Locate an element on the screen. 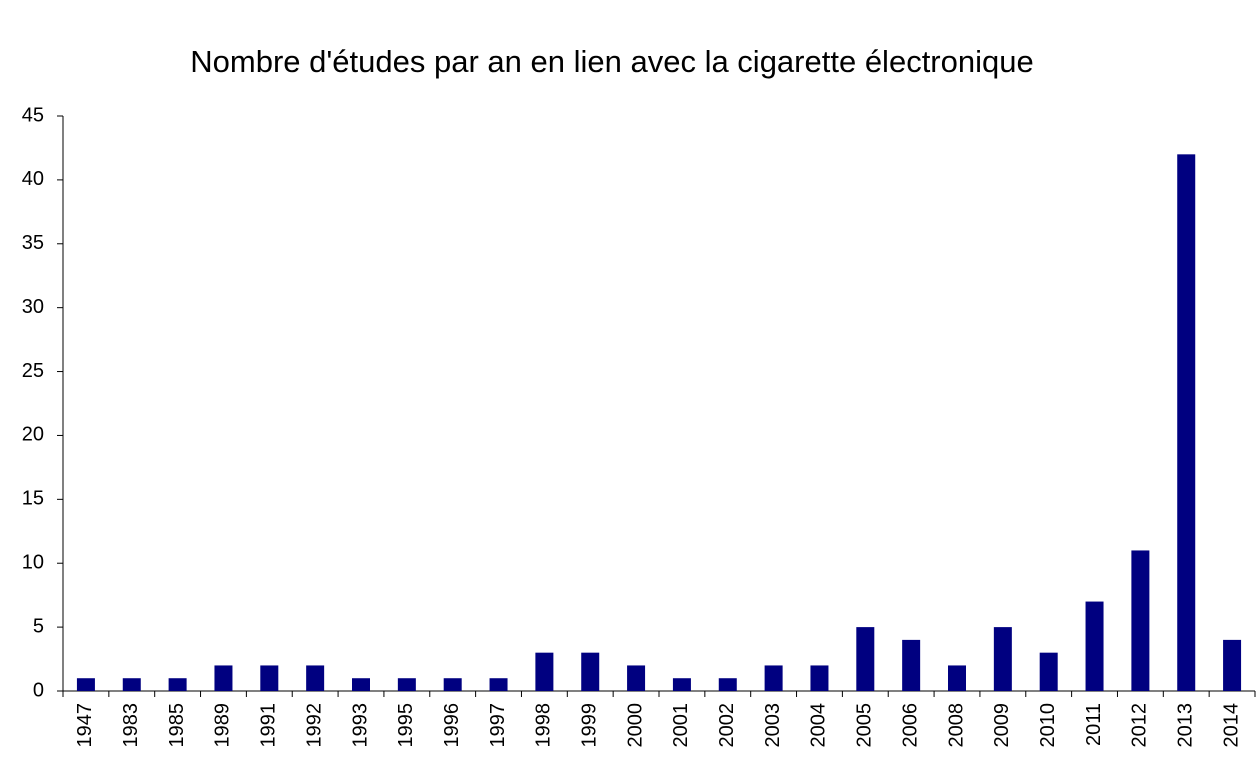 This screenshot has height=772, width=1260. x-tick-label: 2009 is located at coordinates (1002, 725).